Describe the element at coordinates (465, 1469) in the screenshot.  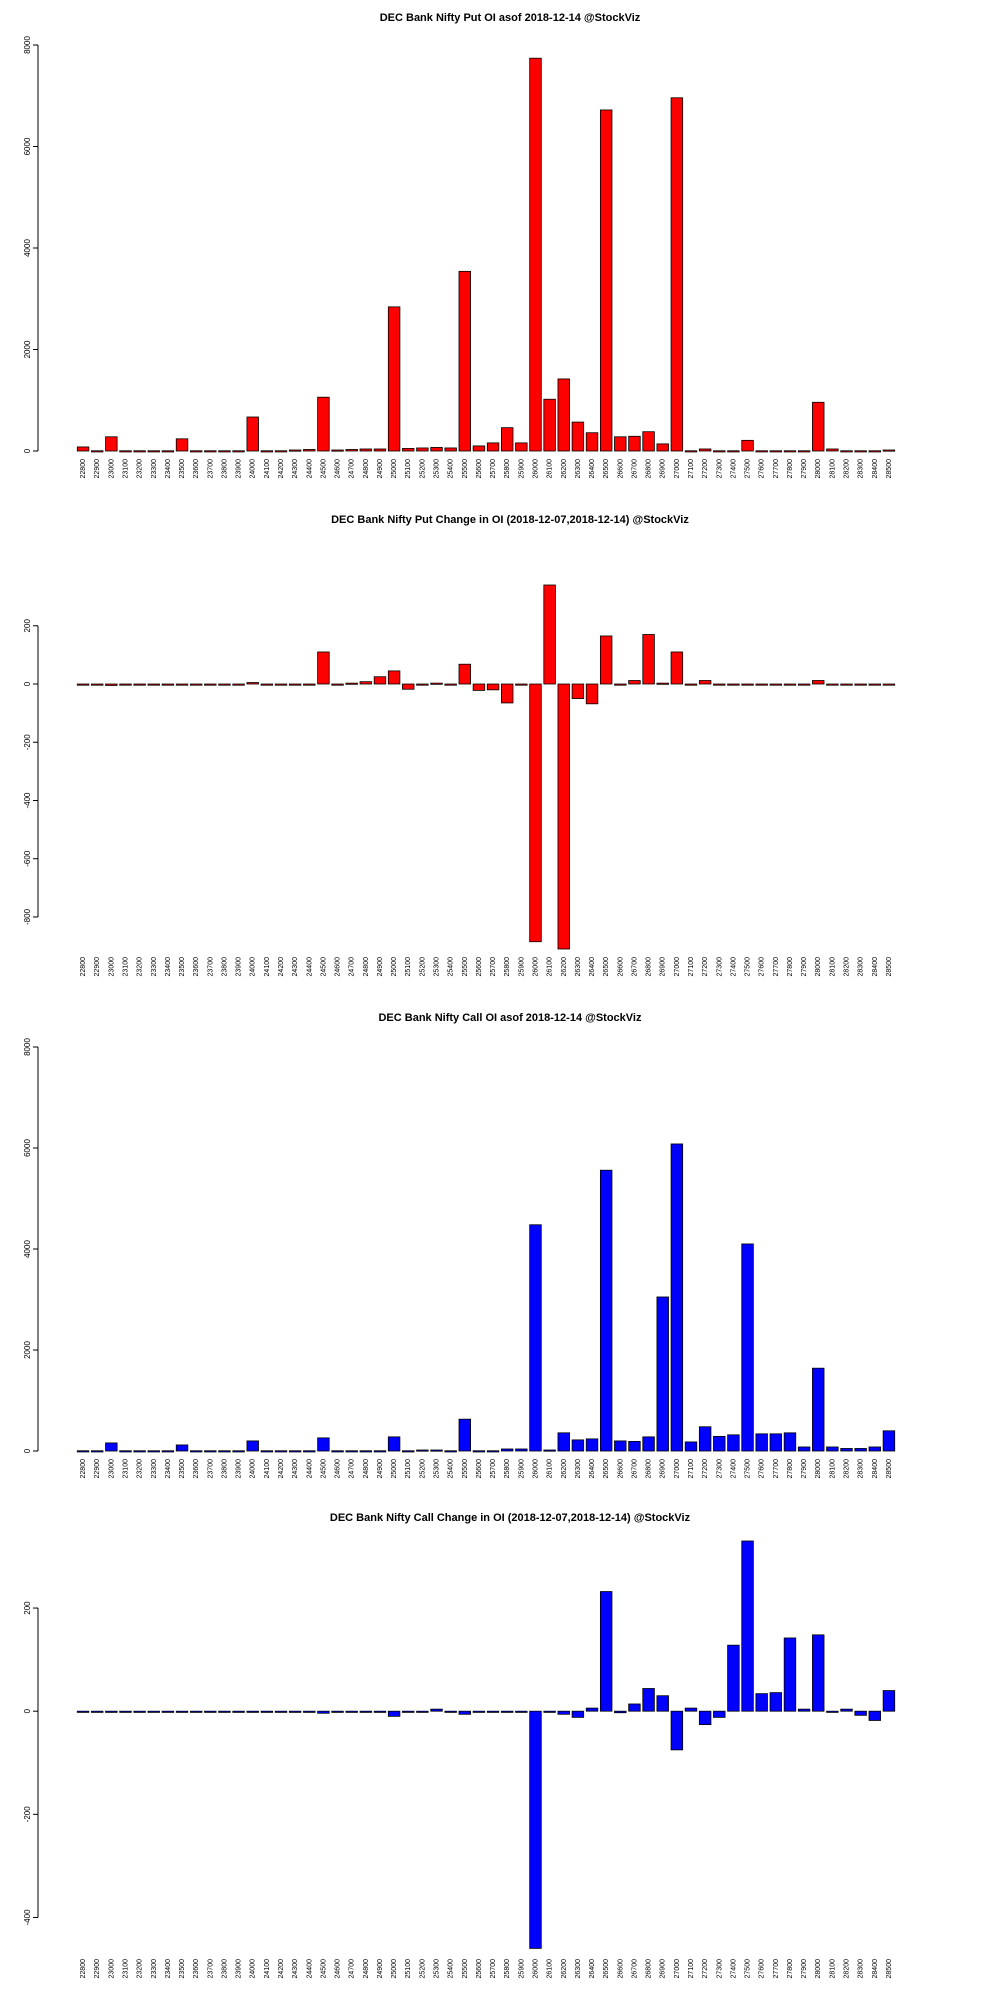
I see `x-tick-label: 25500` at that location.